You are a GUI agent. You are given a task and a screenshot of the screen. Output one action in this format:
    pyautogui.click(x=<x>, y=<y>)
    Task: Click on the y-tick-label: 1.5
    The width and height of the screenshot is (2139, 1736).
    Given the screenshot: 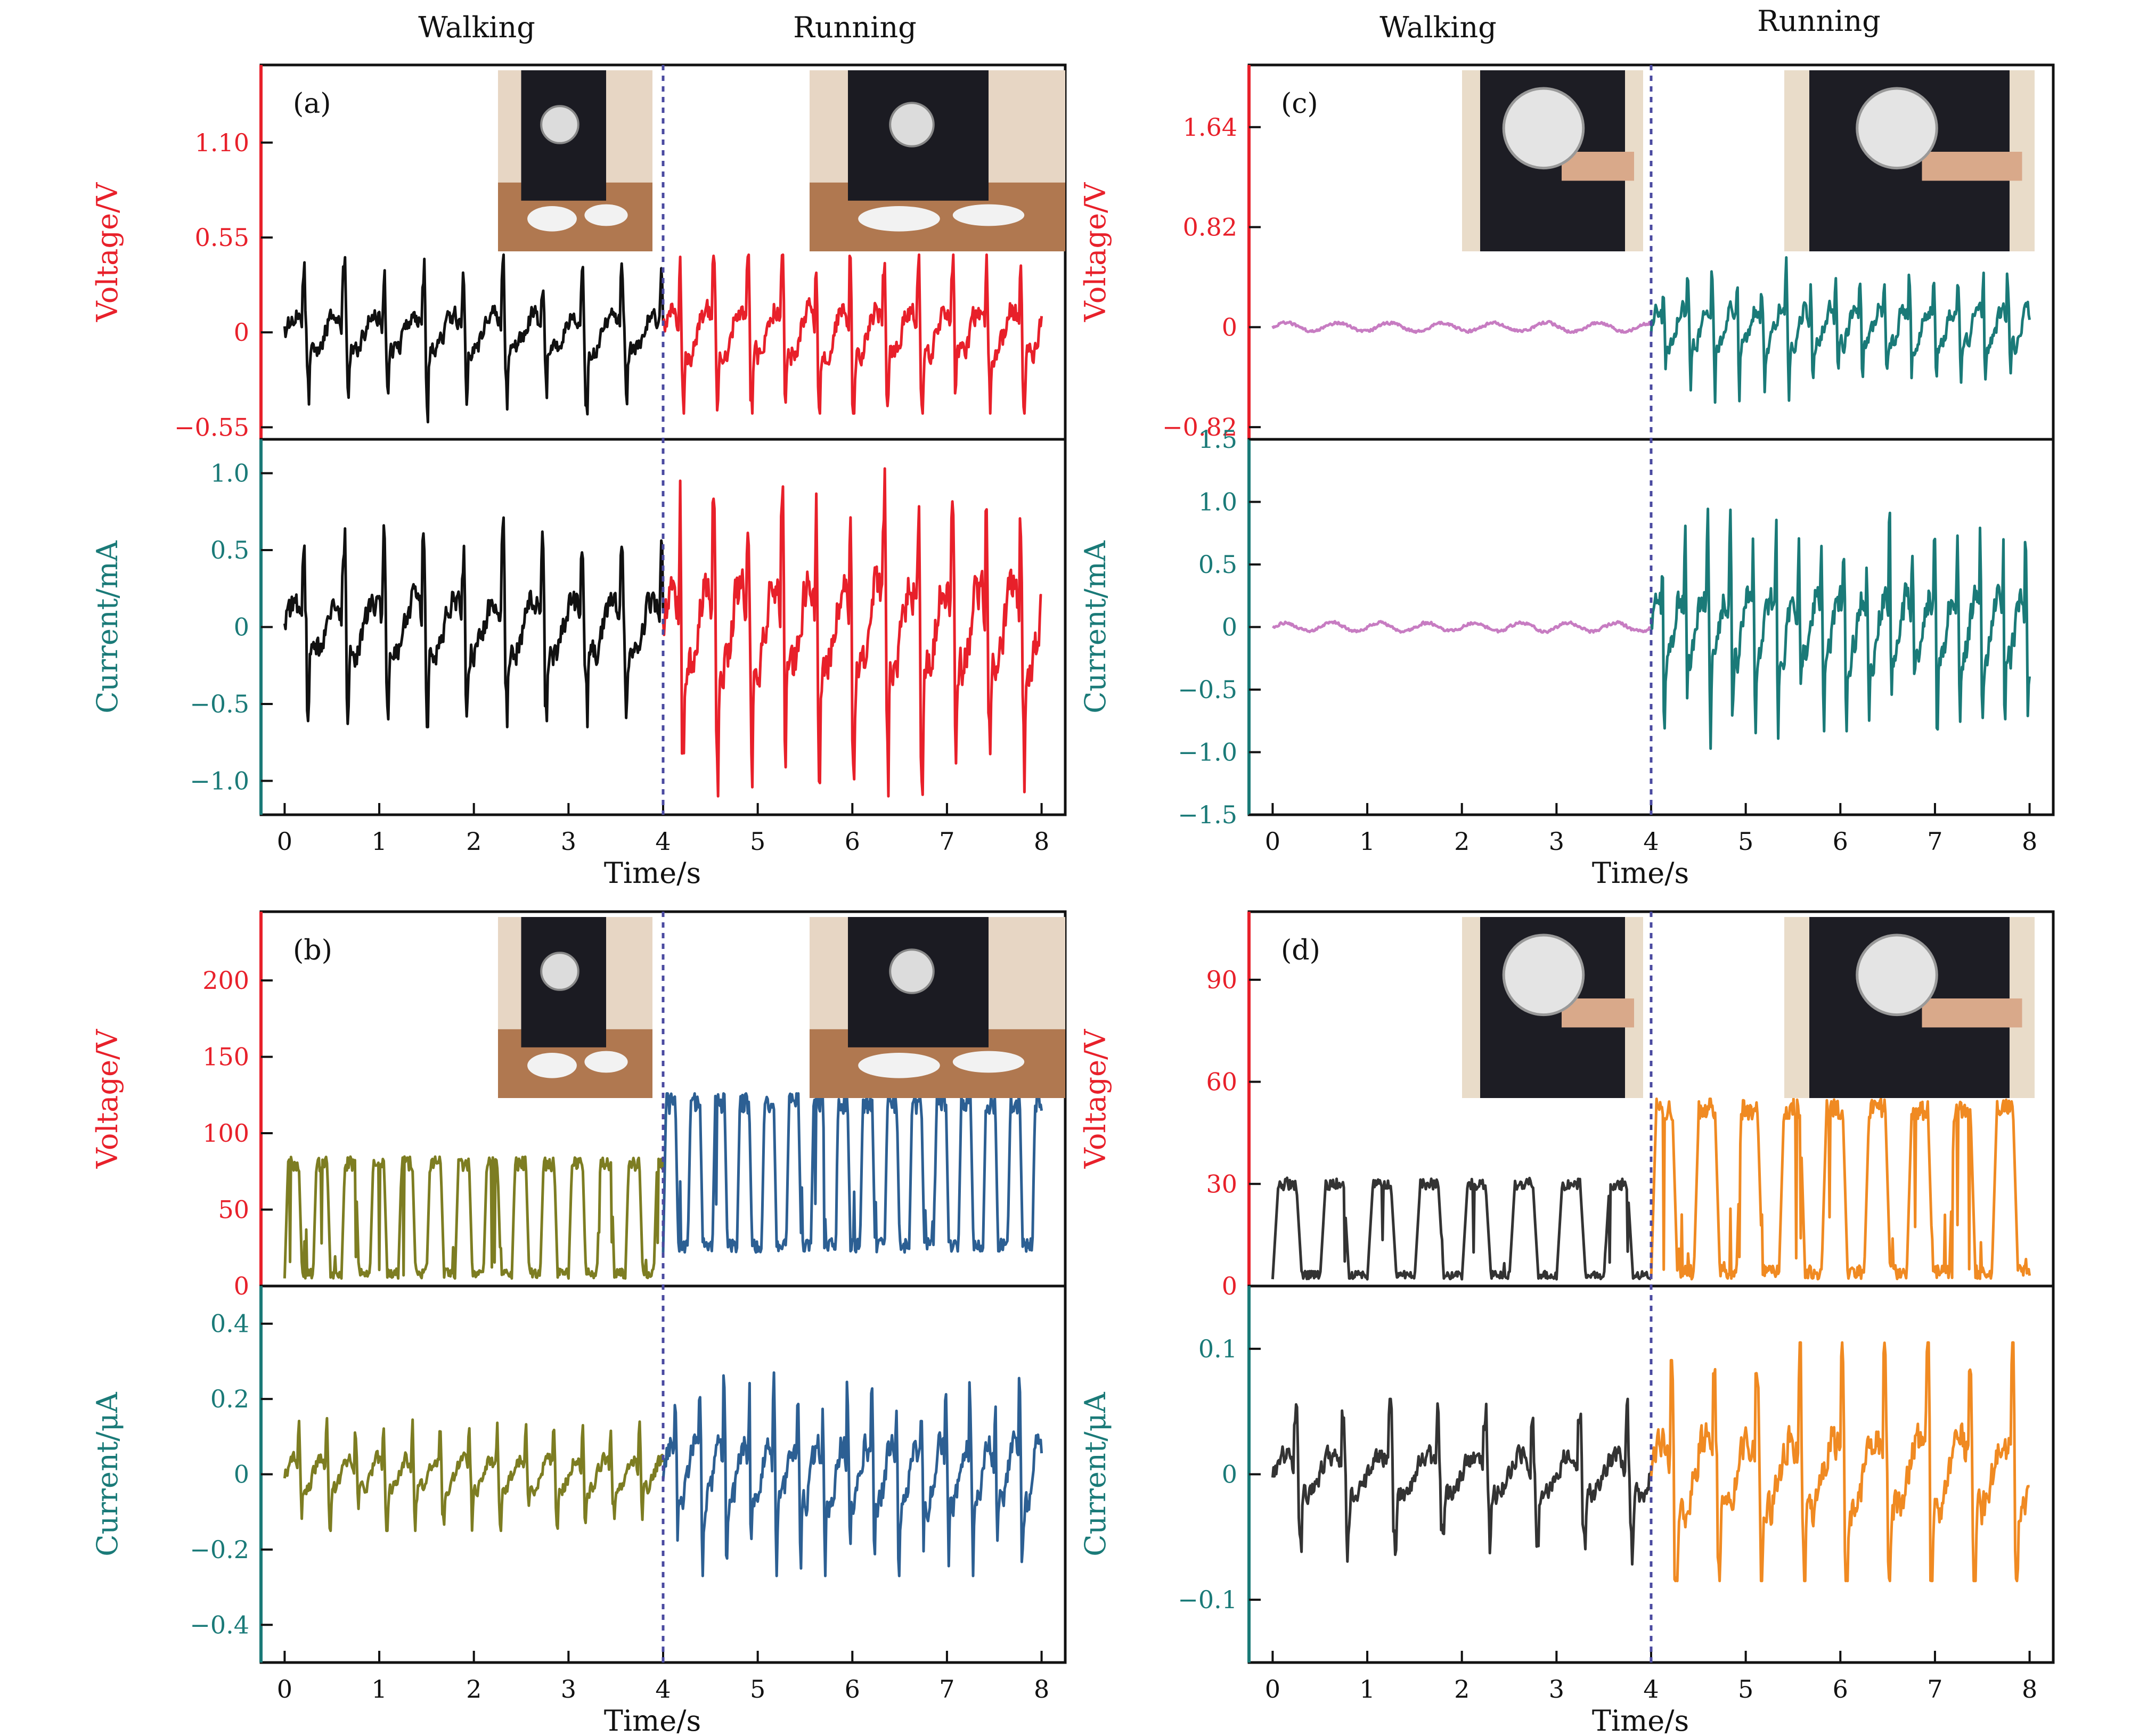 What is the action you would take?
    pyautogui.click(x=1217, y=439)
    